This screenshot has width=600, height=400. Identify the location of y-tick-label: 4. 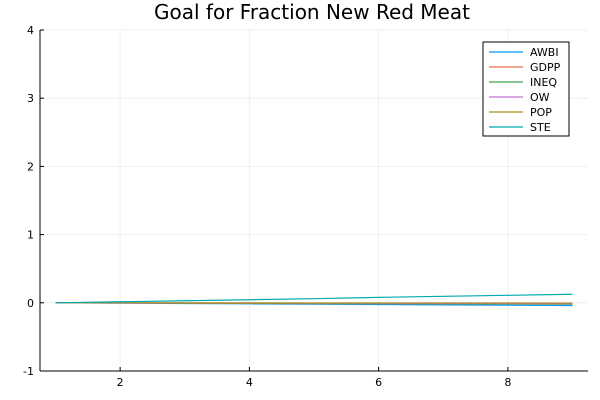
(30, 30).